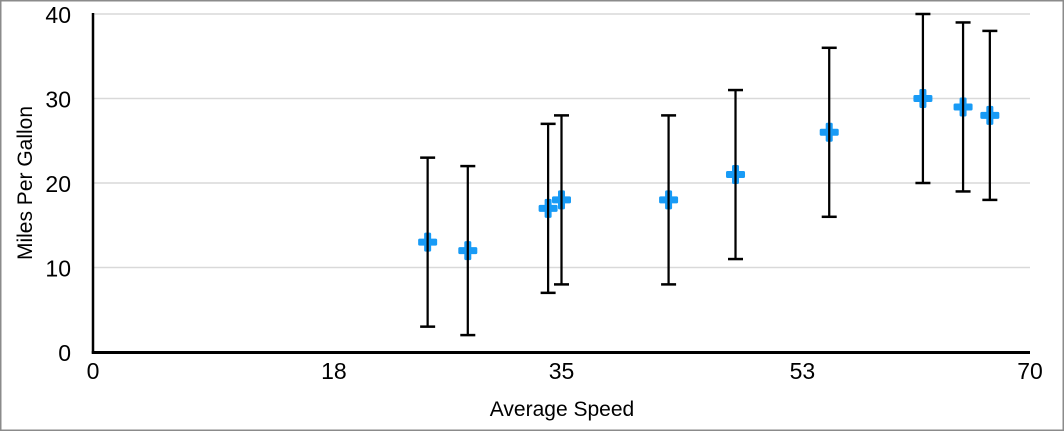 Image resolution: width=1064 pixels, height=431 pixels. What do you see at coordinates (334, 371) in the screenshot?
I see `x-tick-label: 18` at bounding box center [334, 371].